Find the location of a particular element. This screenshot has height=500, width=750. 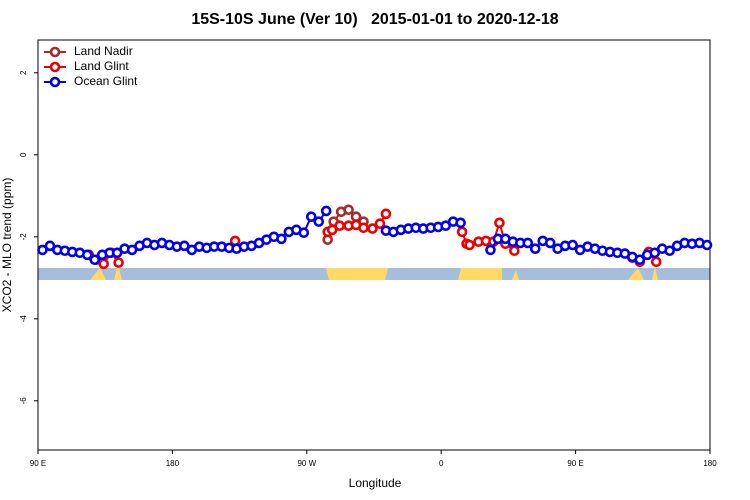

x-tick-label: 0 is located at coordinates (441, 463).